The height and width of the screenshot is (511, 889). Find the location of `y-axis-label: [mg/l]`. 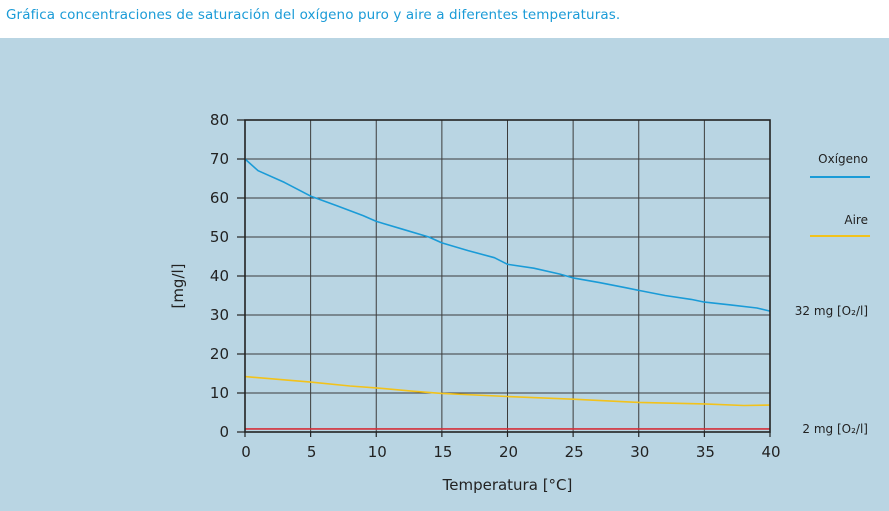

y-axis-label: [mg/l] is located at coordinates (178, 285).